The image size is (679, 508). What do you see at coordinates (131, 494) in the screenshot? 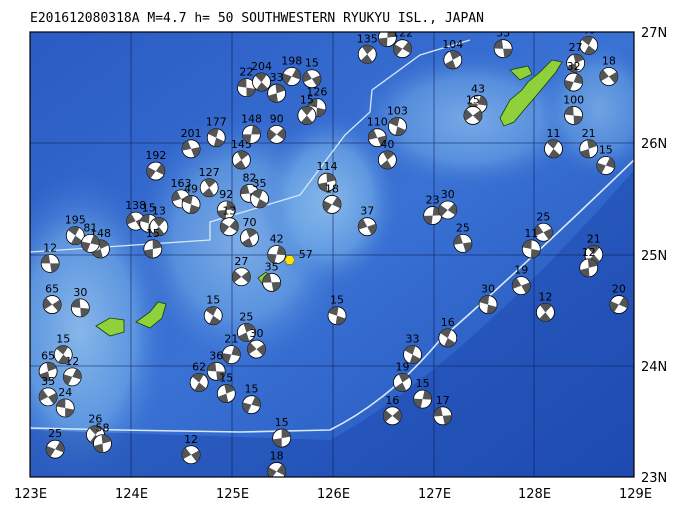
I see `lon-label-124e: 124E` at bounding box center [131, 494].